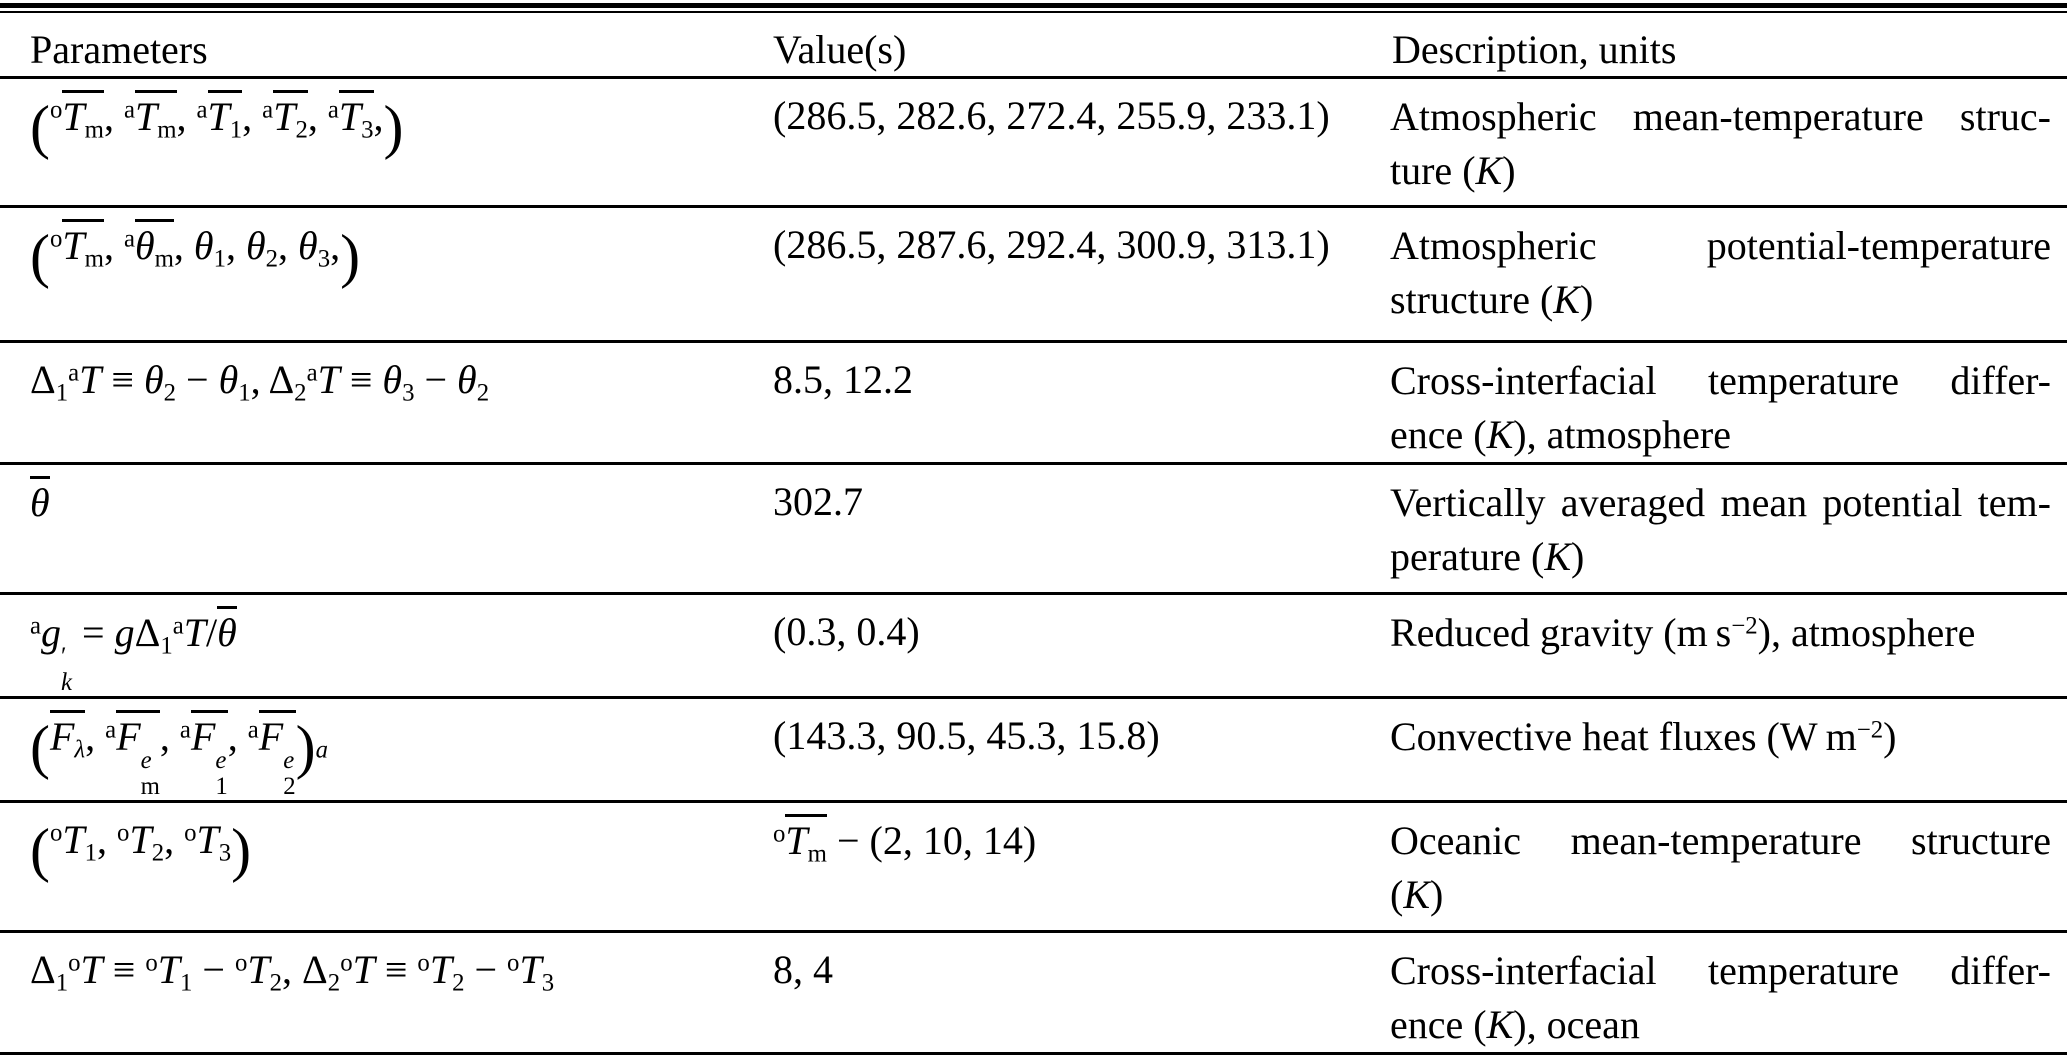 The height and width of the screenshot is (1055, 2067). I want to click on param-cell: (Fλ, aF e m, aF e 1, aF e 2)a, so click(371, 749).